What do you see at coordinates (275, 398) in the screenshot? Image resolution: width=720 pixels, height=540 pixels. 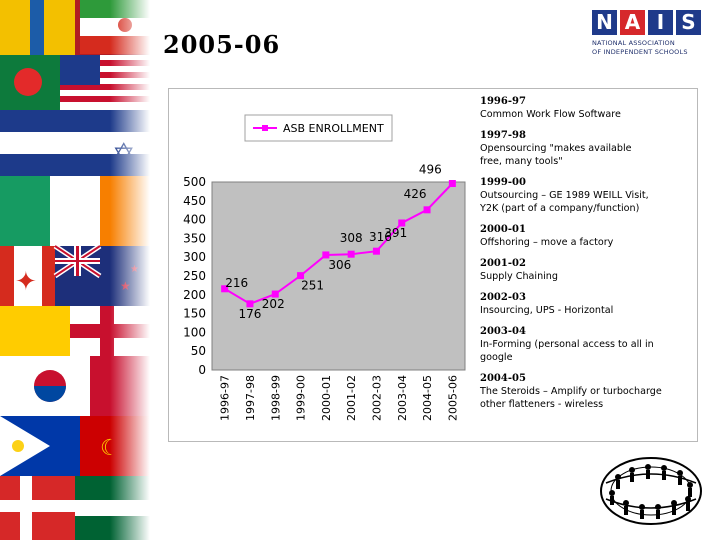 I see `x-tick-label: 1998-99` at bounding box center [275, 398].